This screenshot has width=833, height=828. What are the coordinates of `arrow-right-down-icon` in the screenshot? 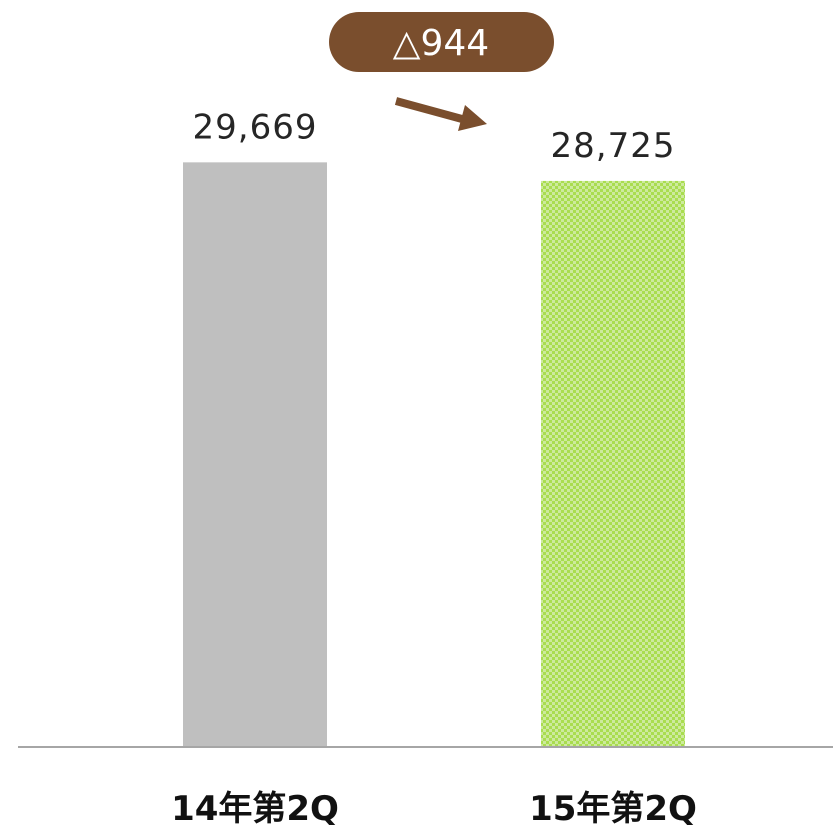 It's located at (440, 114).